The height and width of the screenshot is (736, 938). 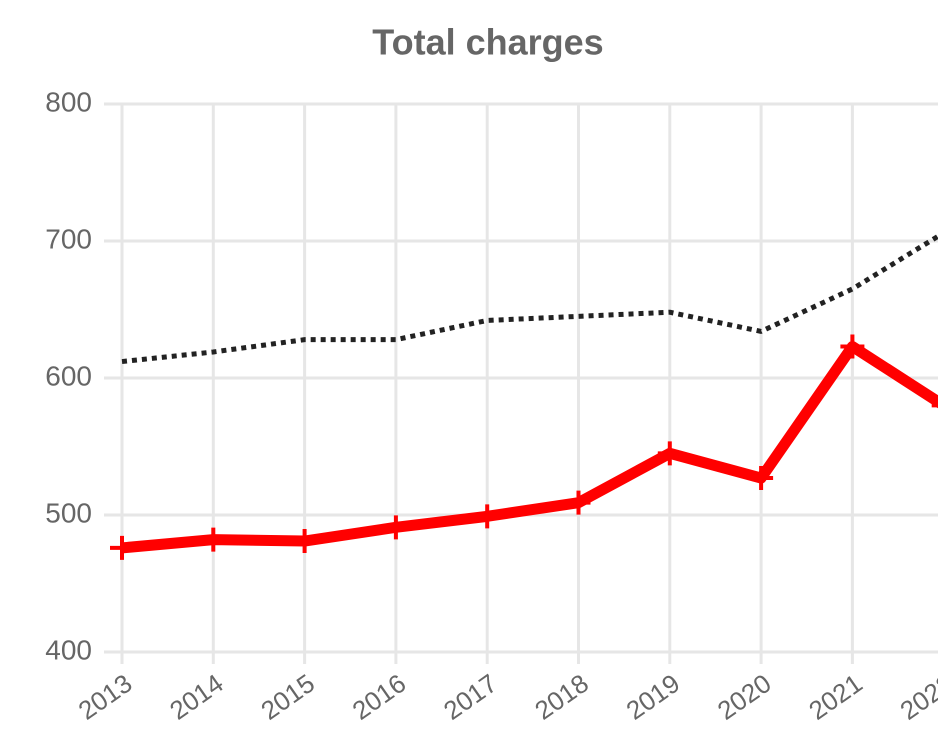 I want to click on x-tick-label: 2019, so click(x=653, y=697).